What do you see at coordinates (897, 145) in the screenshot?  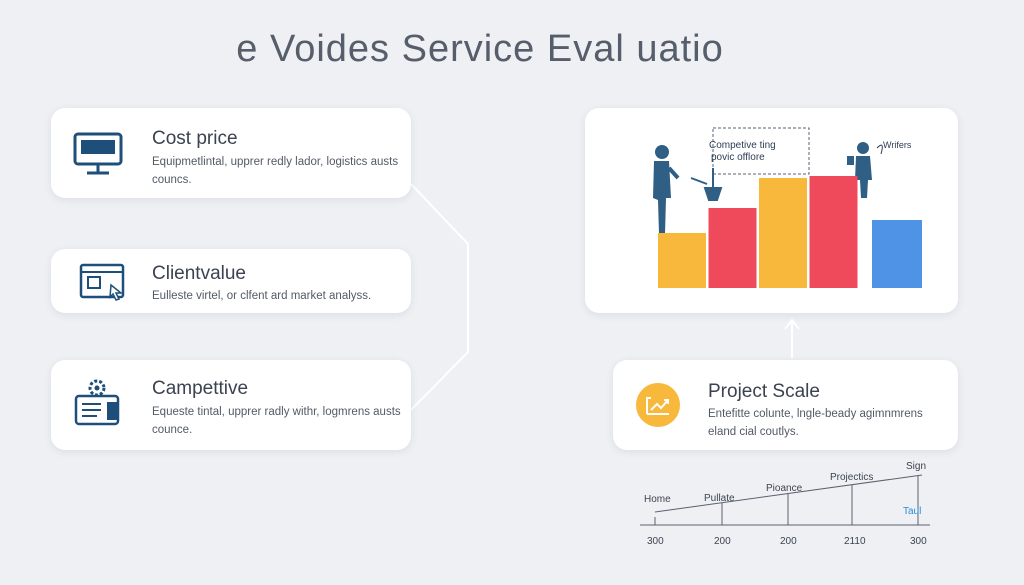 I see `callout-right-text: Wrifers` at bounding box center [897, 145].